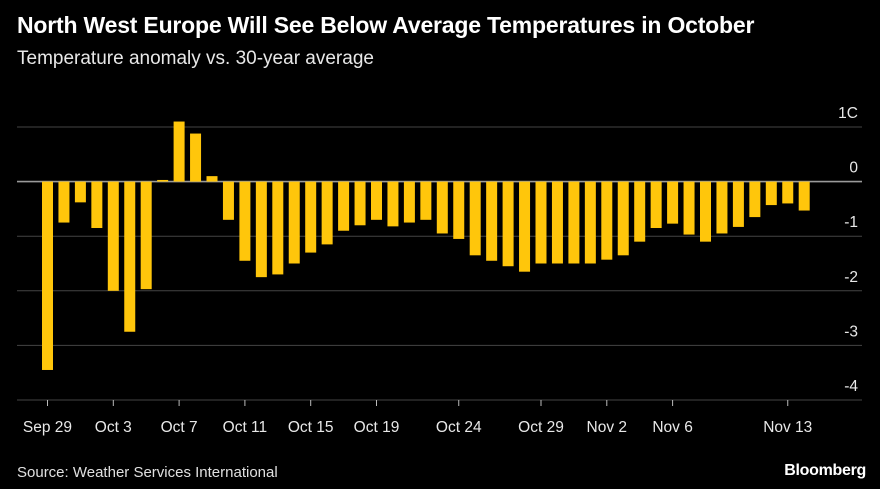  Describe the element at coordinates (311, 427) in the screenshot. I see `x-tick-label: Oct 15` at that location.